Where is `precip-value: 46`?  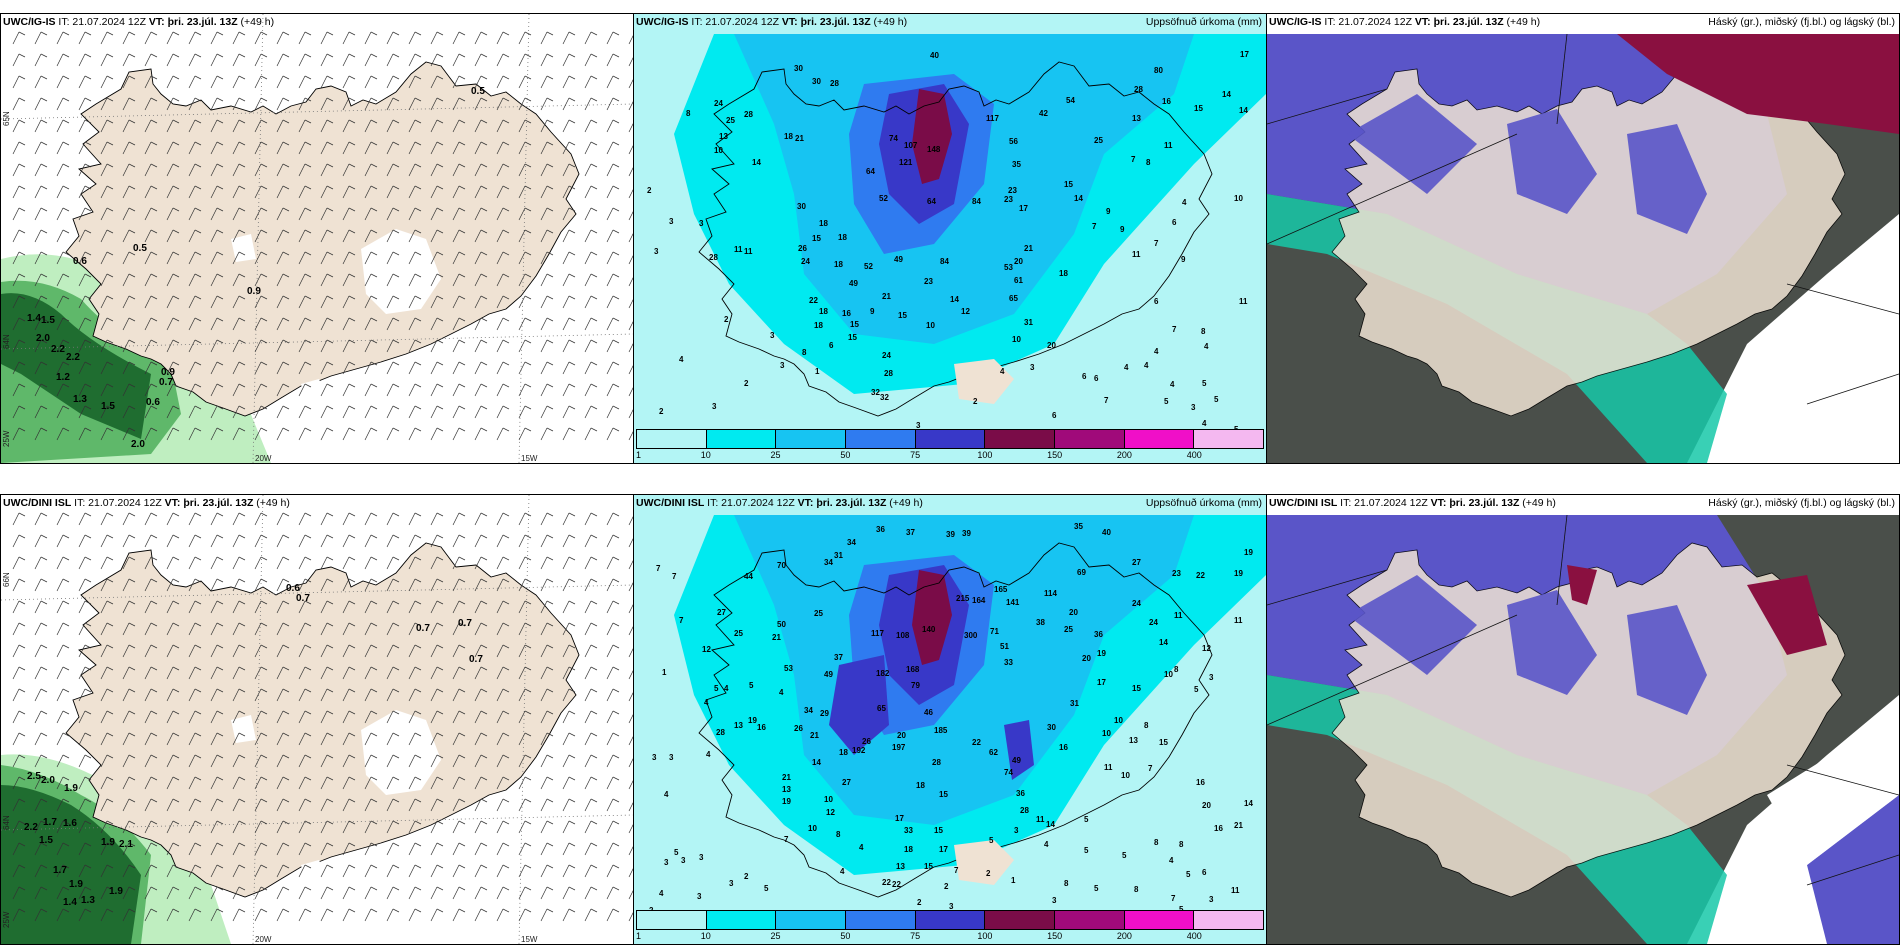 precip-value: 46 is located at coordinates (928, 712).